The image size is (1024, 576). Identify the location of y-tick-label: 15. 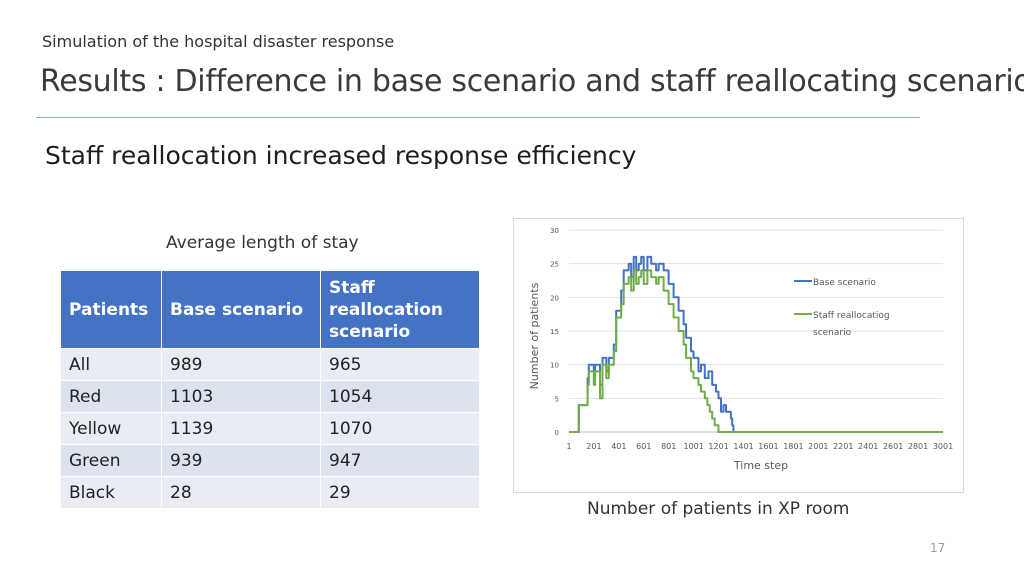
(554, 332).